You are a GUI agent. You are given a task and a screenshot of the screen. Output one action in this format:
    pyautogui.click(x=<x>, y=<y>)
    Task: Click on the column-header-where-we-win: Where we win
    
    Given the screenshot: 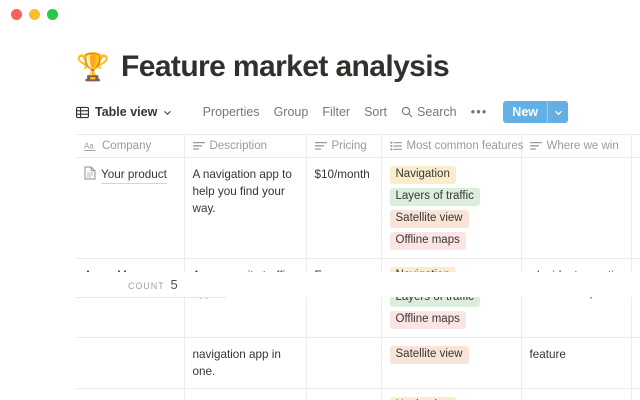 What is the action you would take?
    pyautogui.click(x=576, y=146)
    